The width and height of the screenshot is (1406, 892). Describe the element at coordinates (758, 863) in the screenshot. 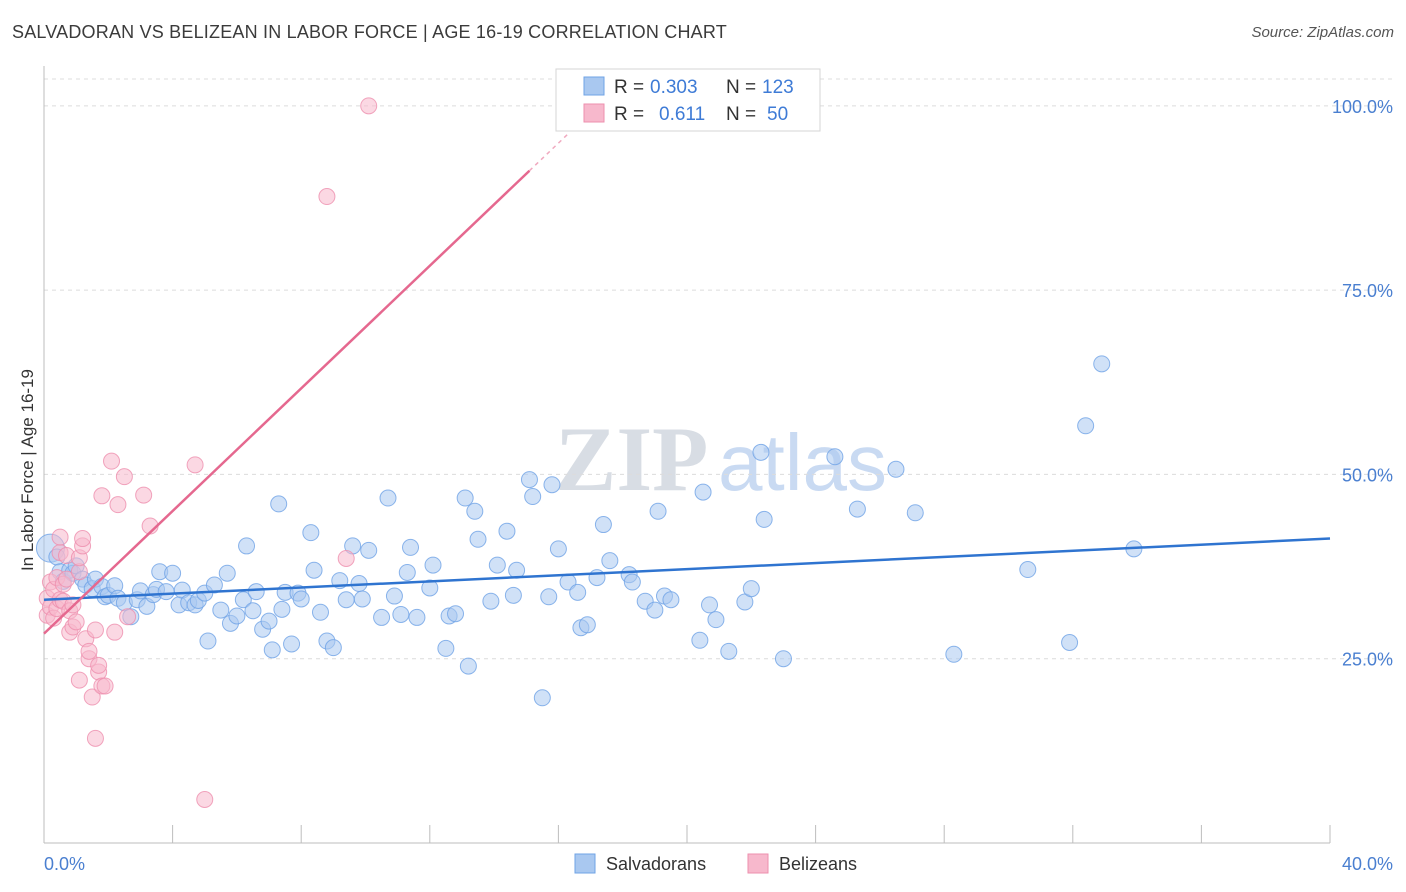

I see `bottom-legend-swatch-belizeans` at that location.